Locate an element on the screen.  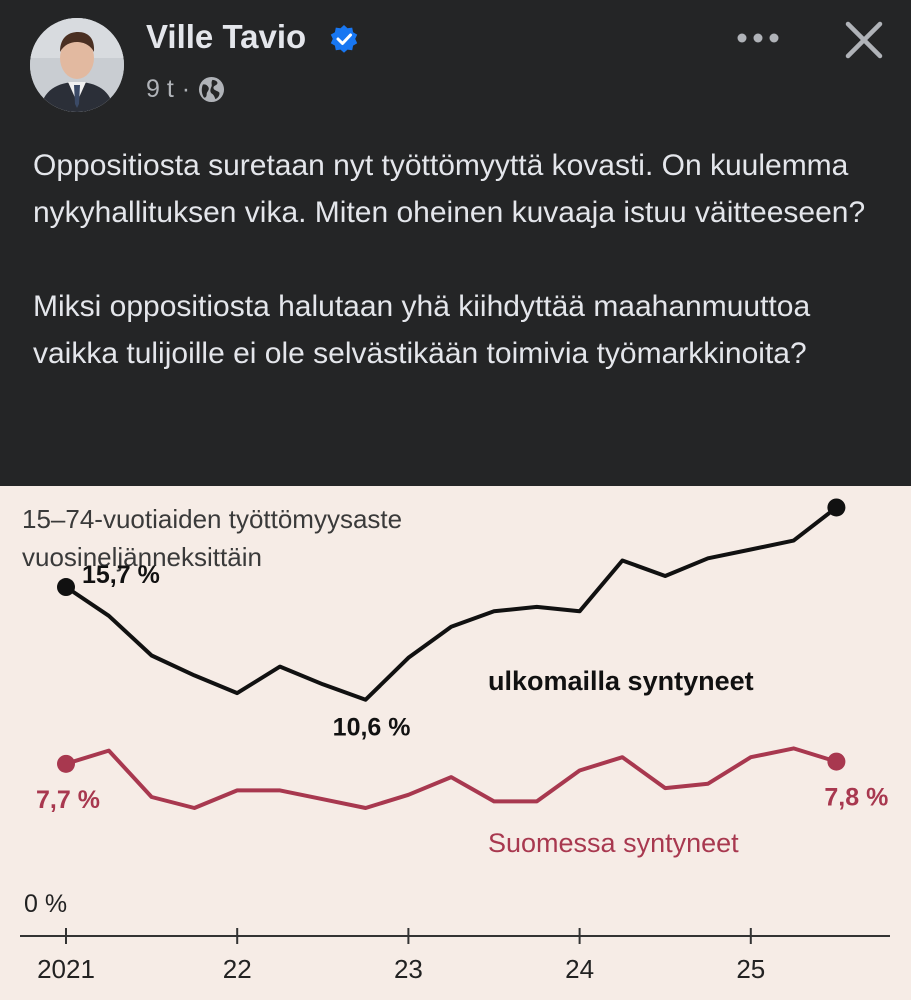
x-tick-label: 22 is located at coordinates (237, 969).